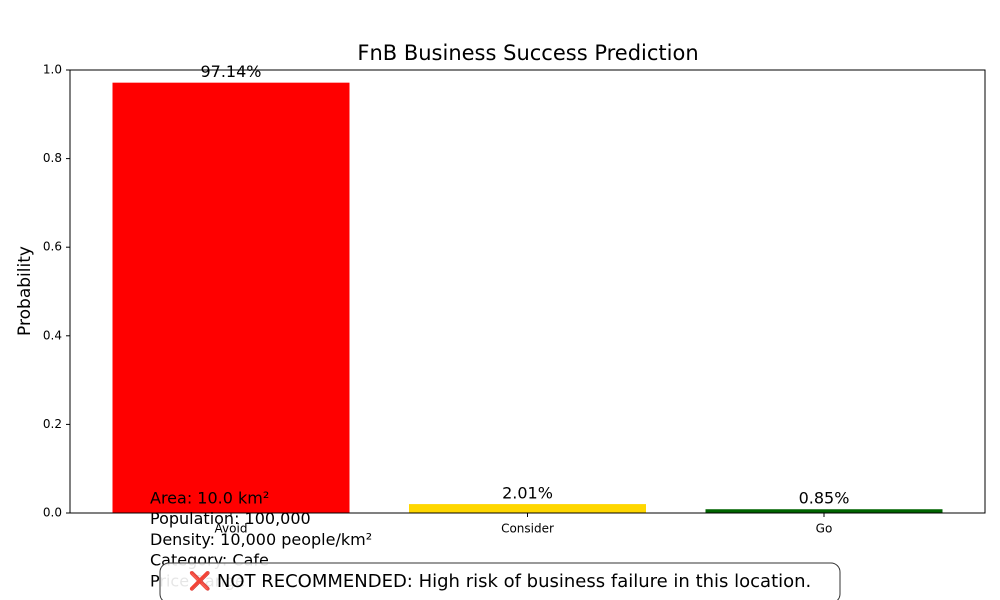 This screenshot has height=600, width=1000. Describe the element at coordinates (824, 498) in the screenshot. I see `value-label: 0.85%` at that location.